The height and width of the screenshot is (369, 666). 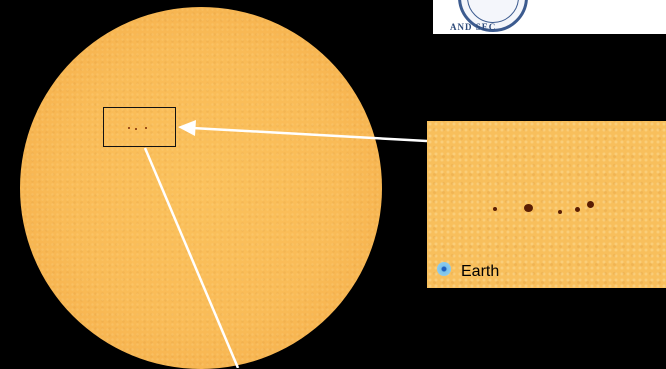 What do you see at coordinates (191, 257) in the screenshot?
I see `pointer-line` at bounding box center [191, 257].